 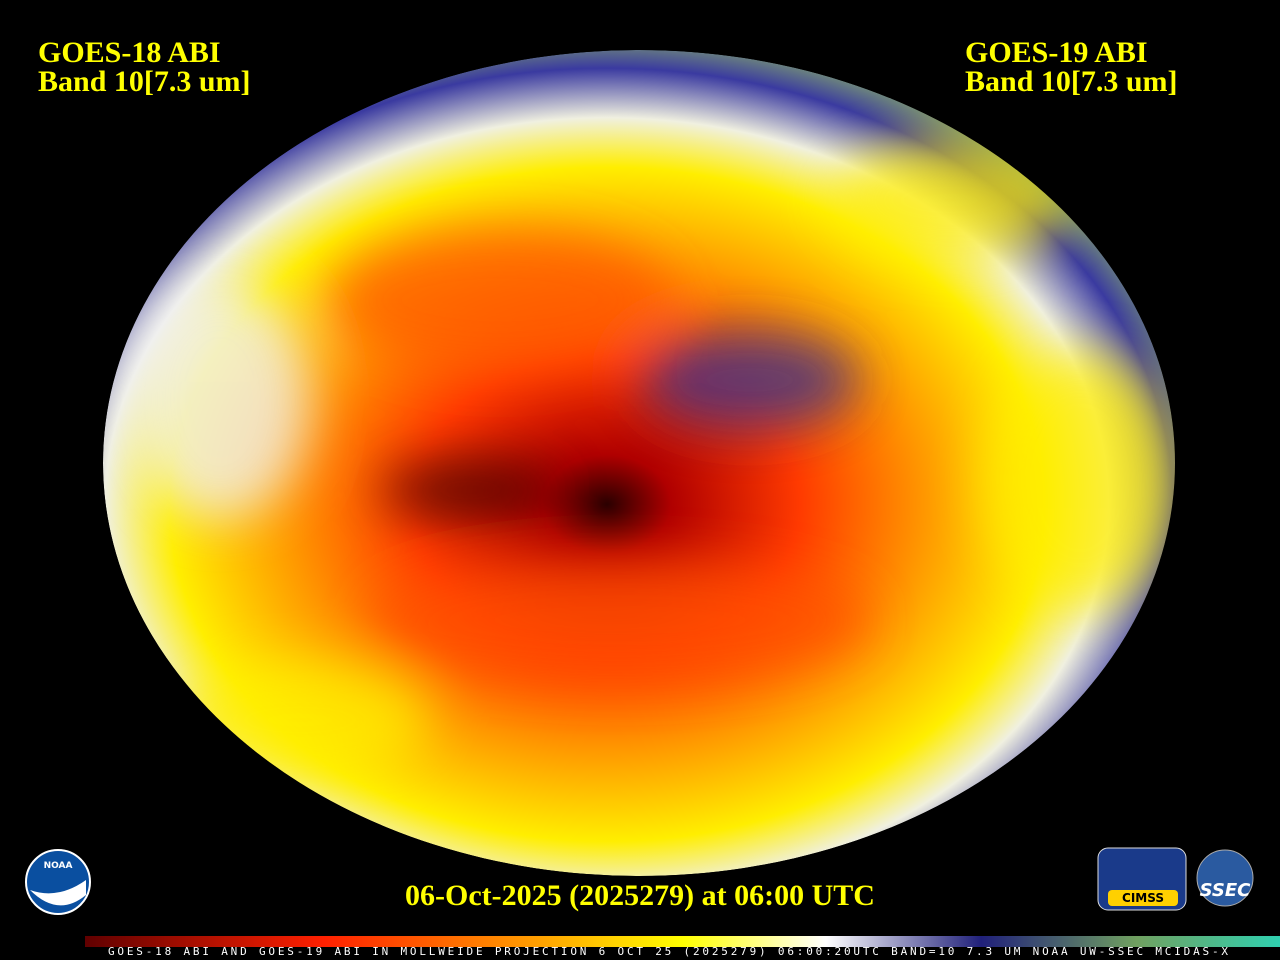 What do you see at coordinates (1142, 879) in the screenshot?
I see `cimss-logo: CIMSS` at bounding box center [1142, 879].